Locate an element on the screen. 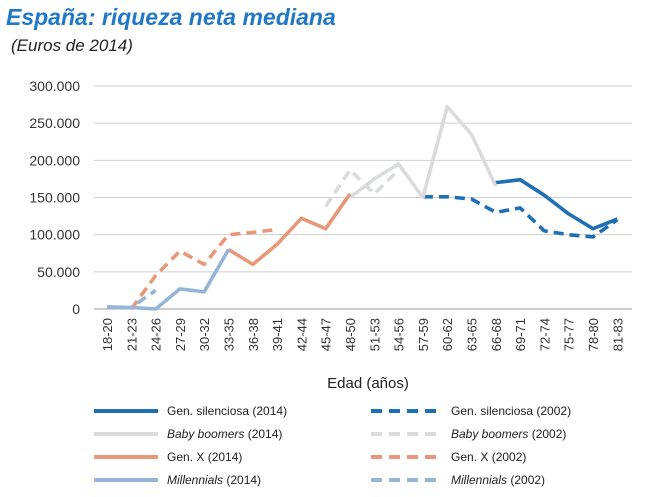 This screenshot has width=654, height=497. y-tick-label: 100.000 is located at coordinates (54, 235).